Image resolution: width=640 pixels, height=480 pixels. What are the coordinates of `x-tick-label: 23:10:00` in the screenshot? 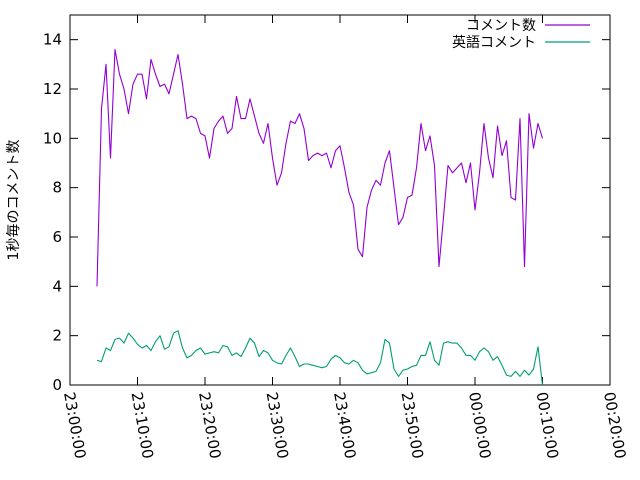 It's located at (142, 425).